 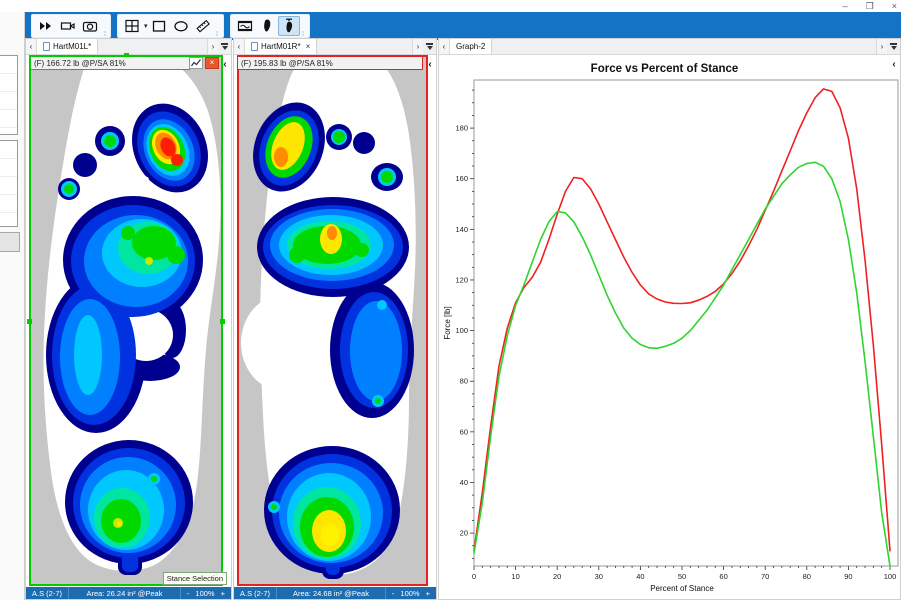 I want to click on tab-hartm01l: HartM01L*, so click(x=68, y=46).